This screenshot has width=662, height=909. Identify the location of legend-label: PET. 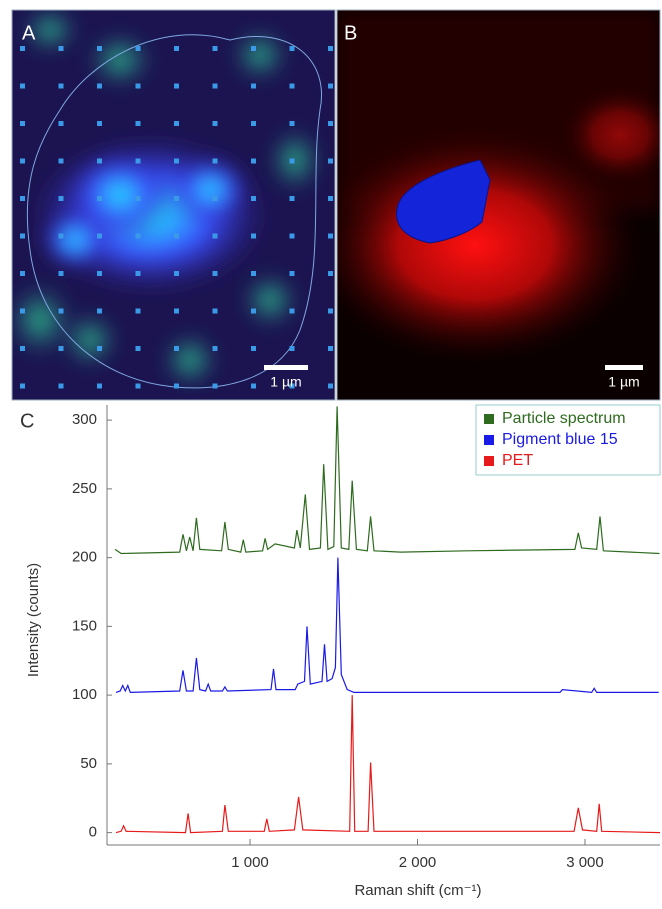
(517, 460).